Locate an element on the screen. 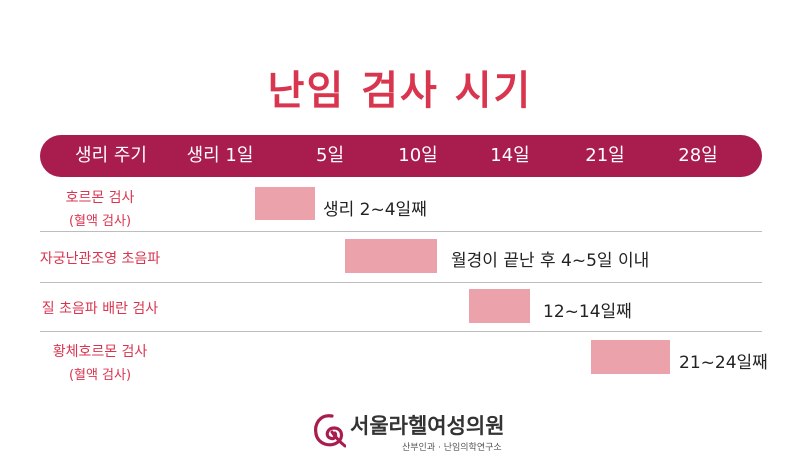 This screenshot has height=468, width=800. timing-note-hormone-test: 생리 2~4일째 is located at coordinates (375, 210).